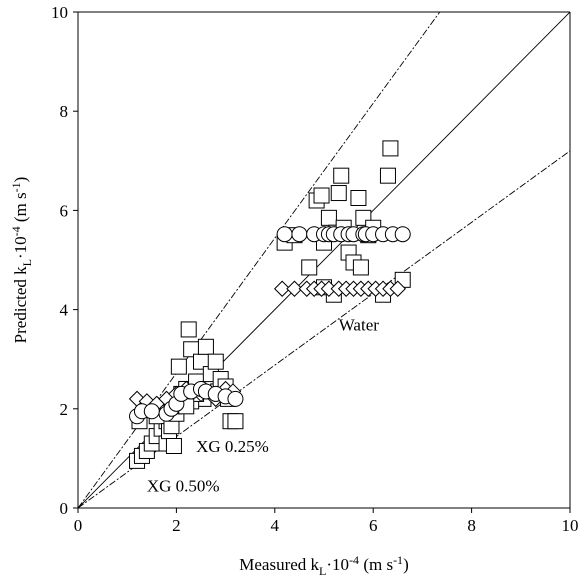  What do you see at coordinates (183, 486) in the screenshot?
I see `annotation-label: XG 0.50%` at bounding box center [183, 486].